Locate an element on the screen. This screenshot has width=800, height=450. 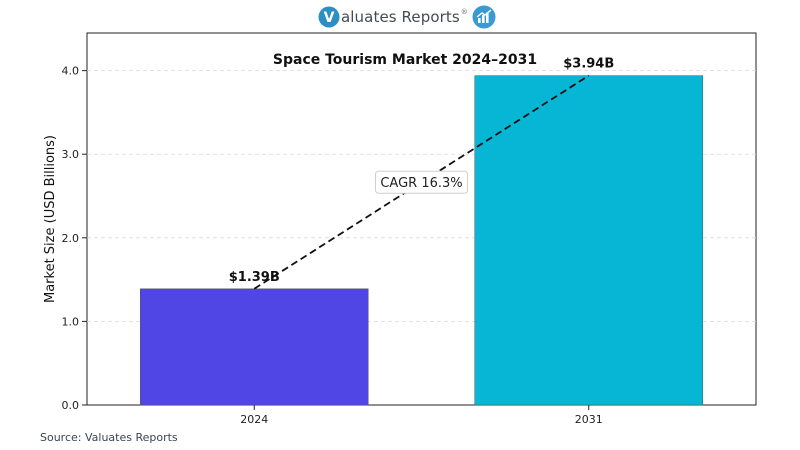
y-axis-label: Market Size (USD Billions) is located at coordinates (50, 219).